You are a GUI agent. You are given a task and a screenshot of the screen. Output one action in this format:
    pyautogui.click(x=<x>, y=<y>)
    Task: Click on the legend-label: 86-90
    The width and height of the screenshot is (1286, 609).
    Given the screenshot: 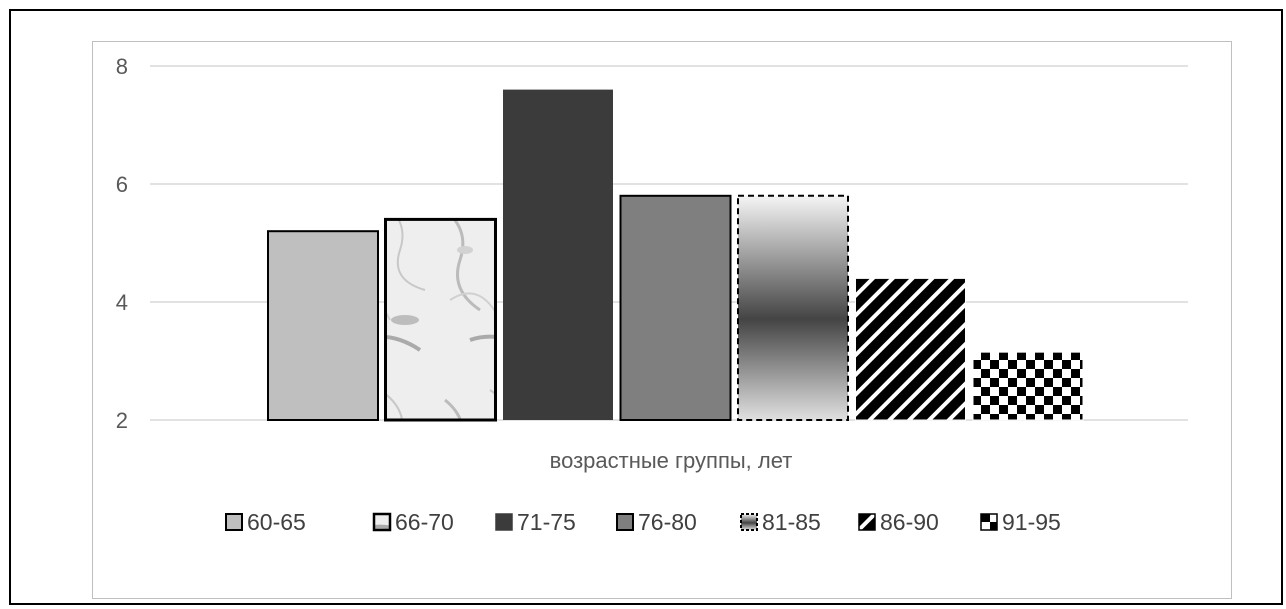 What is the action you would take?
    pyautogui.click(x=909, y=522)
    